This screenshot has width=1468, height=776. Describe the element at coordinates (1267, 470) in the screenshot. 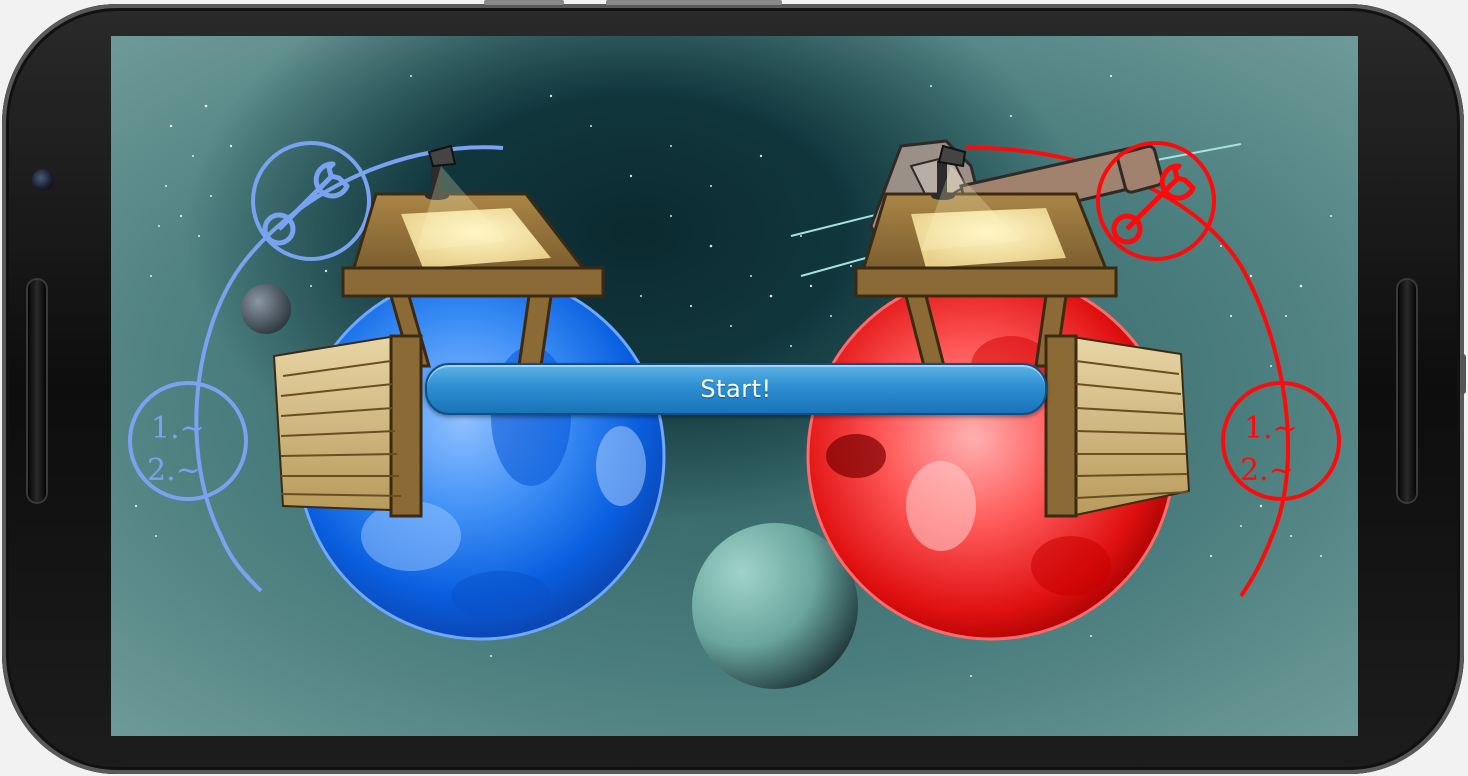

I see `red-list-line-2: 2.~` at that location.